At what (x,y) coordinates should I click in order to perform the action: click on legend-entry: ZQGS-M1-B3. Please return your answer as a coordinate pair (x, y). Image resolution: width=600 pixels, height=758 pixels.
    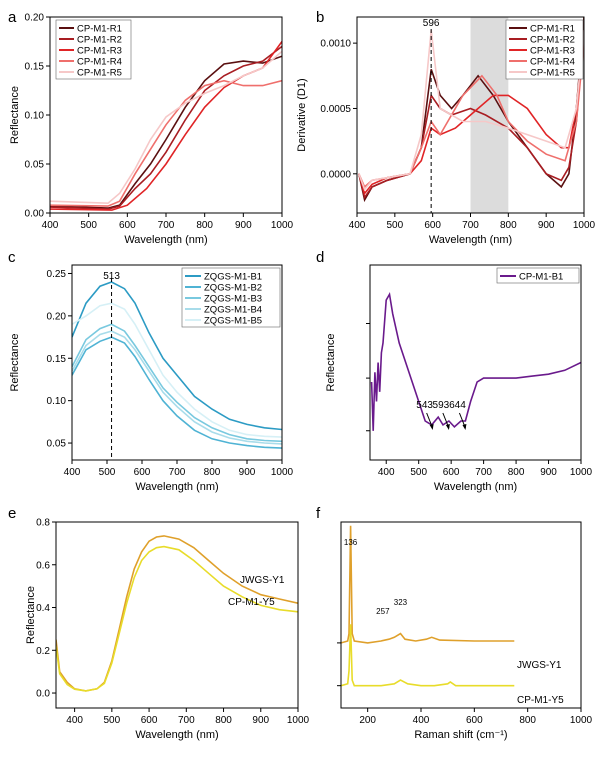
    Looking at the image, I should click on (233, 299).